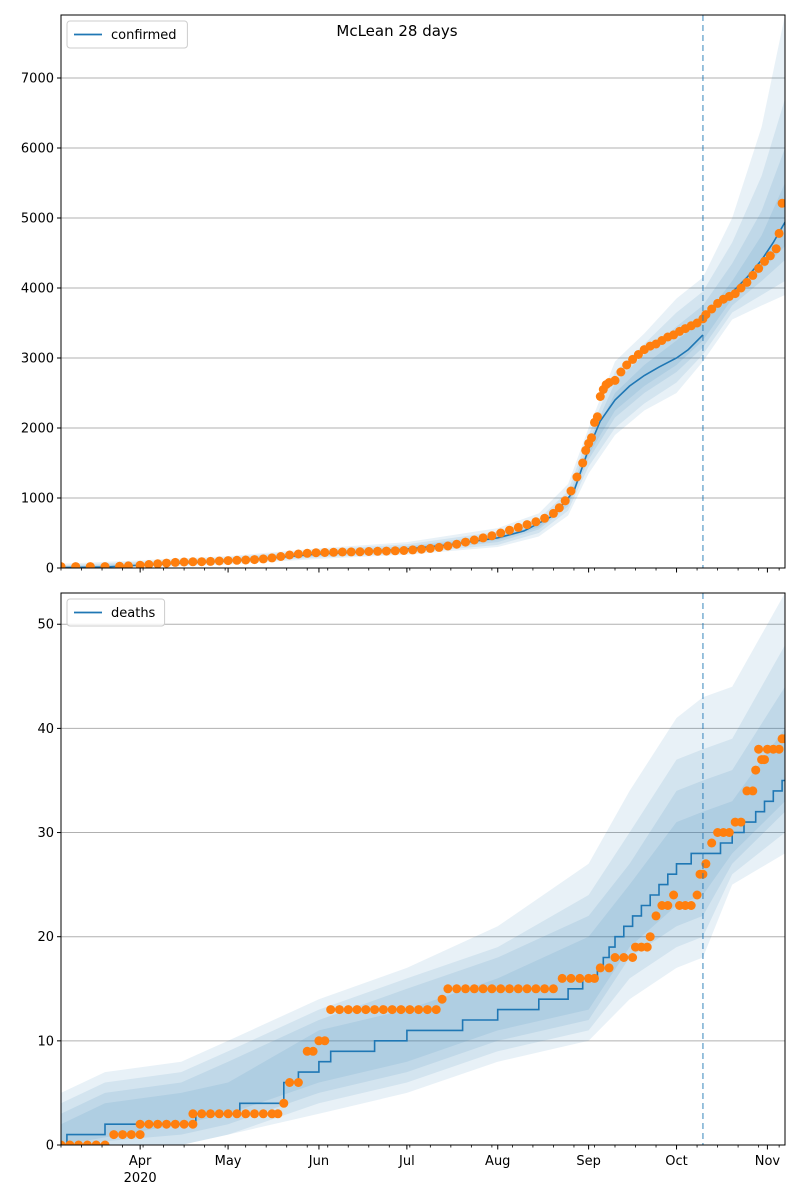 This screenshot has width=800, height=1200. What do you see at coordinates (768, 1161) in the screenshot?
I see `x-tick-label: Nov` at bounding box center [768, 1161].